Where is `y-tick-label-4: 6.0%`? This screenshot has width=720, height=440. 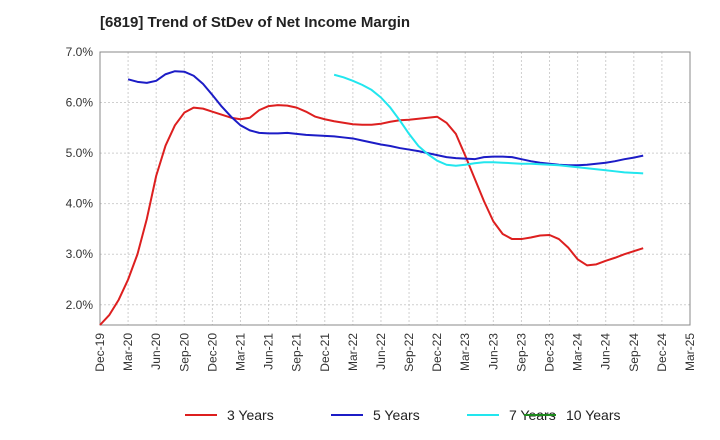
y-tick-label-4: 6.0% is located at coordinates (80, 103).